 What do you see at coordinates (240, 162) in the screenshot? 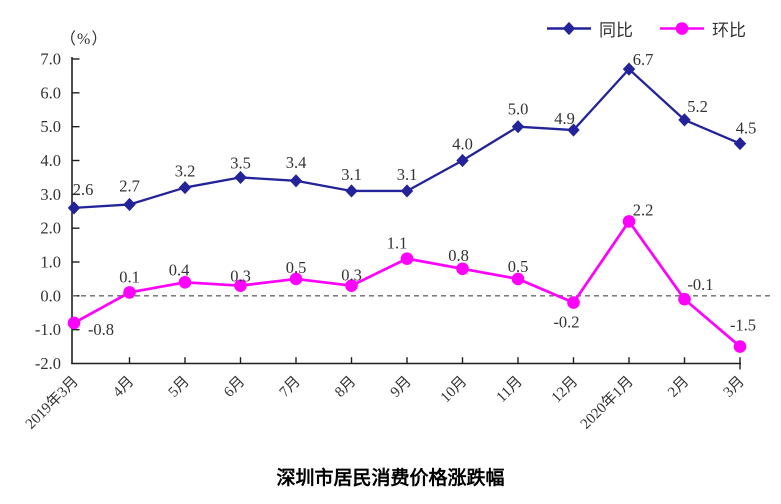
I see `data-point-label: 3.5` at bounding box center [240, 162].